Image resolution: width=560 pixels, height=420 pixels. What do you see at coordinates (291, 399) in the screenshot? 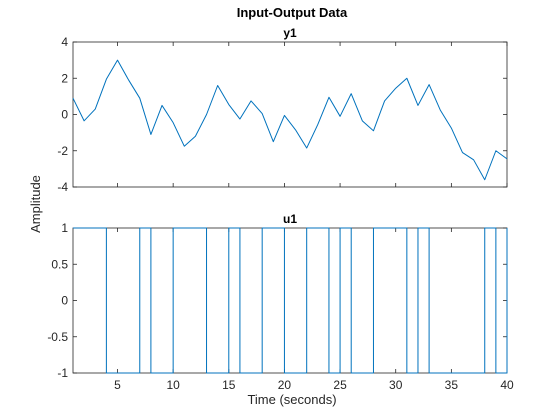
I see `x-axis-label: Time (seconds)` at bounding box center [291, 399].